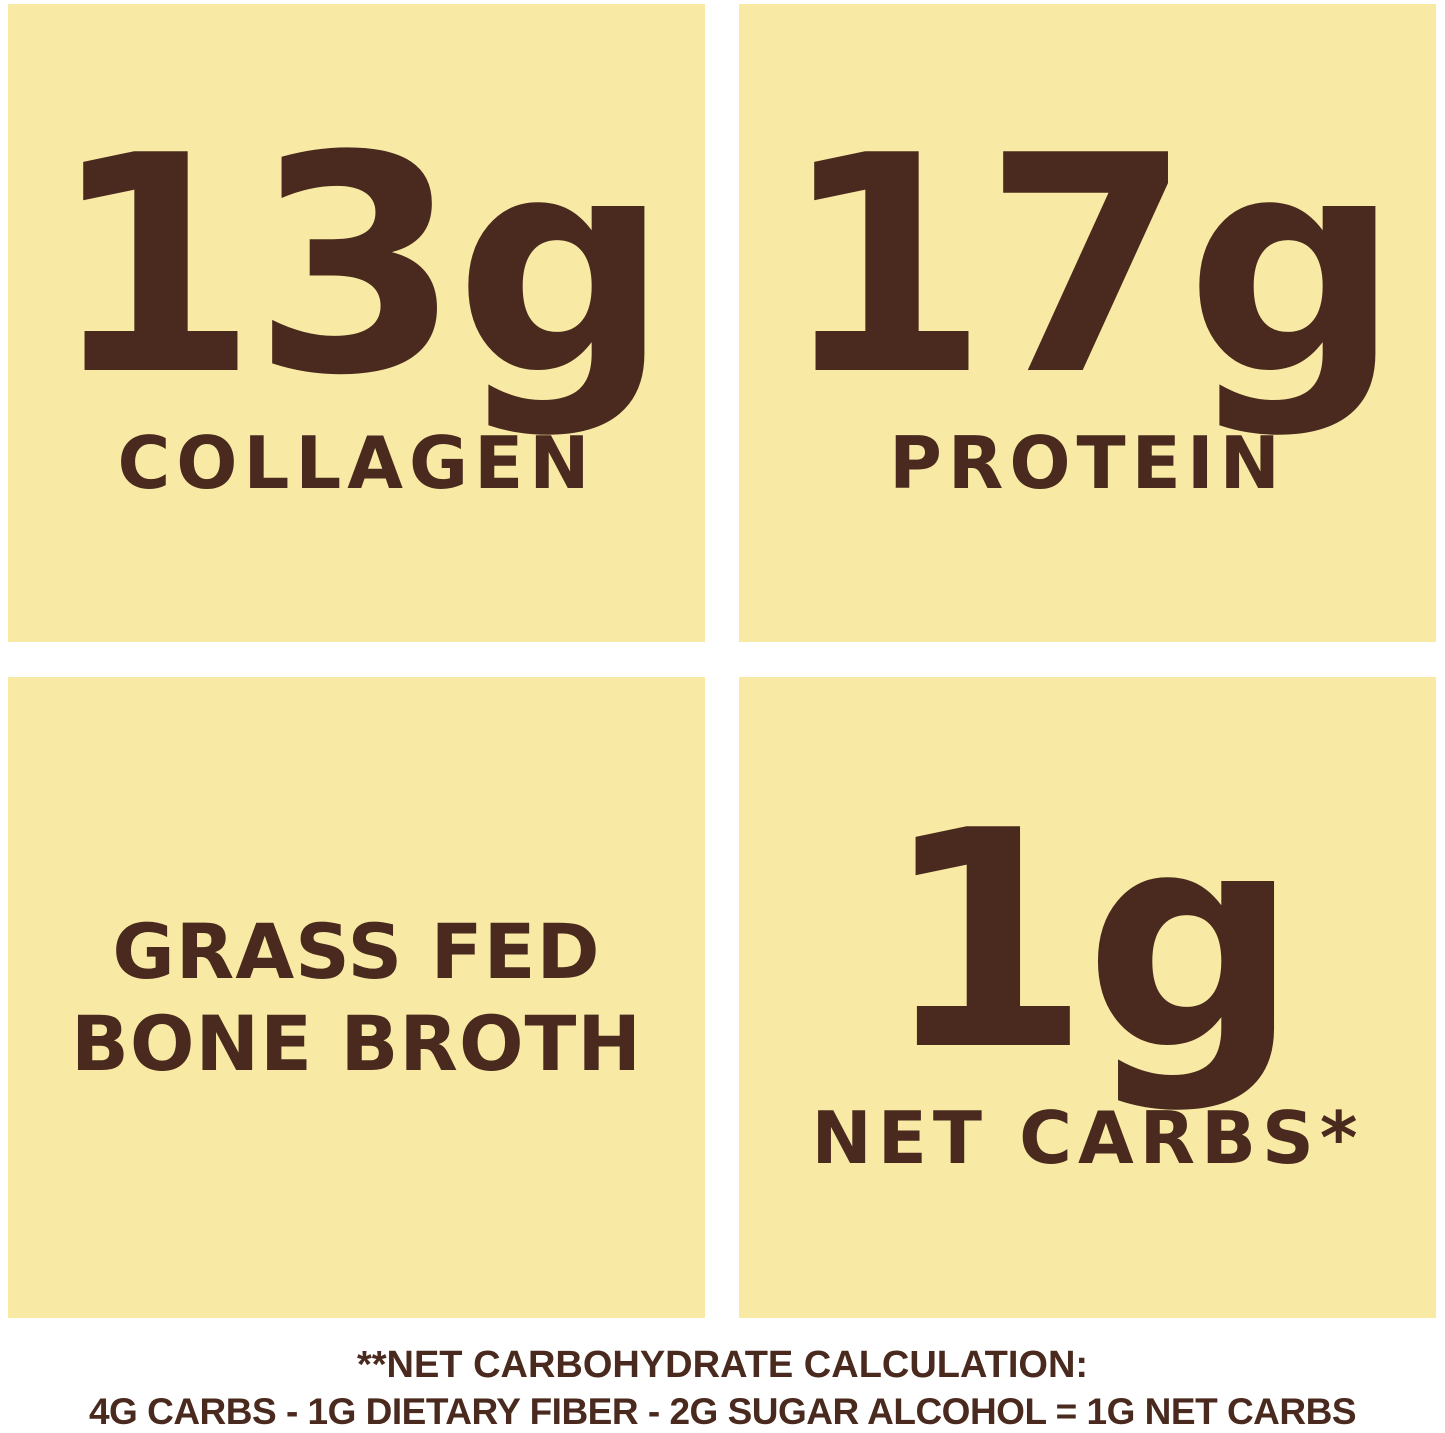 The height and width of the screenshot is (1433, 1445). What do you see at coordinates (356, 952) in the screenshot?
I see `bone-broth-line1: GRASS FED` at bounding box center [356, 952].